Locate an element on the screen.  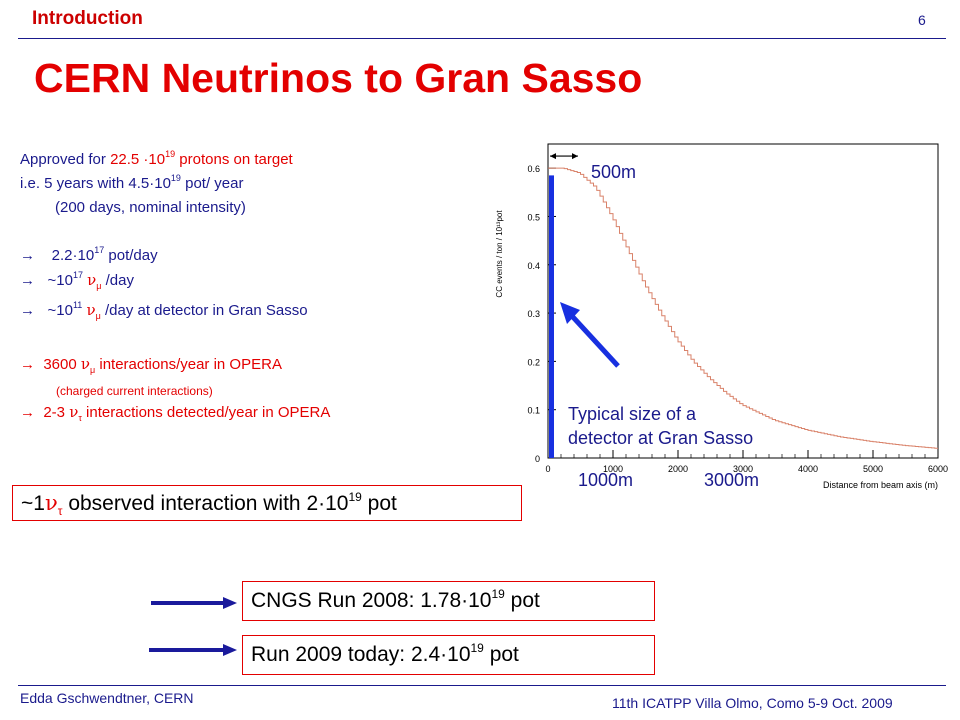
footer-author: Edda Gschwendtner, CERN is located at coordinates (107, 698).